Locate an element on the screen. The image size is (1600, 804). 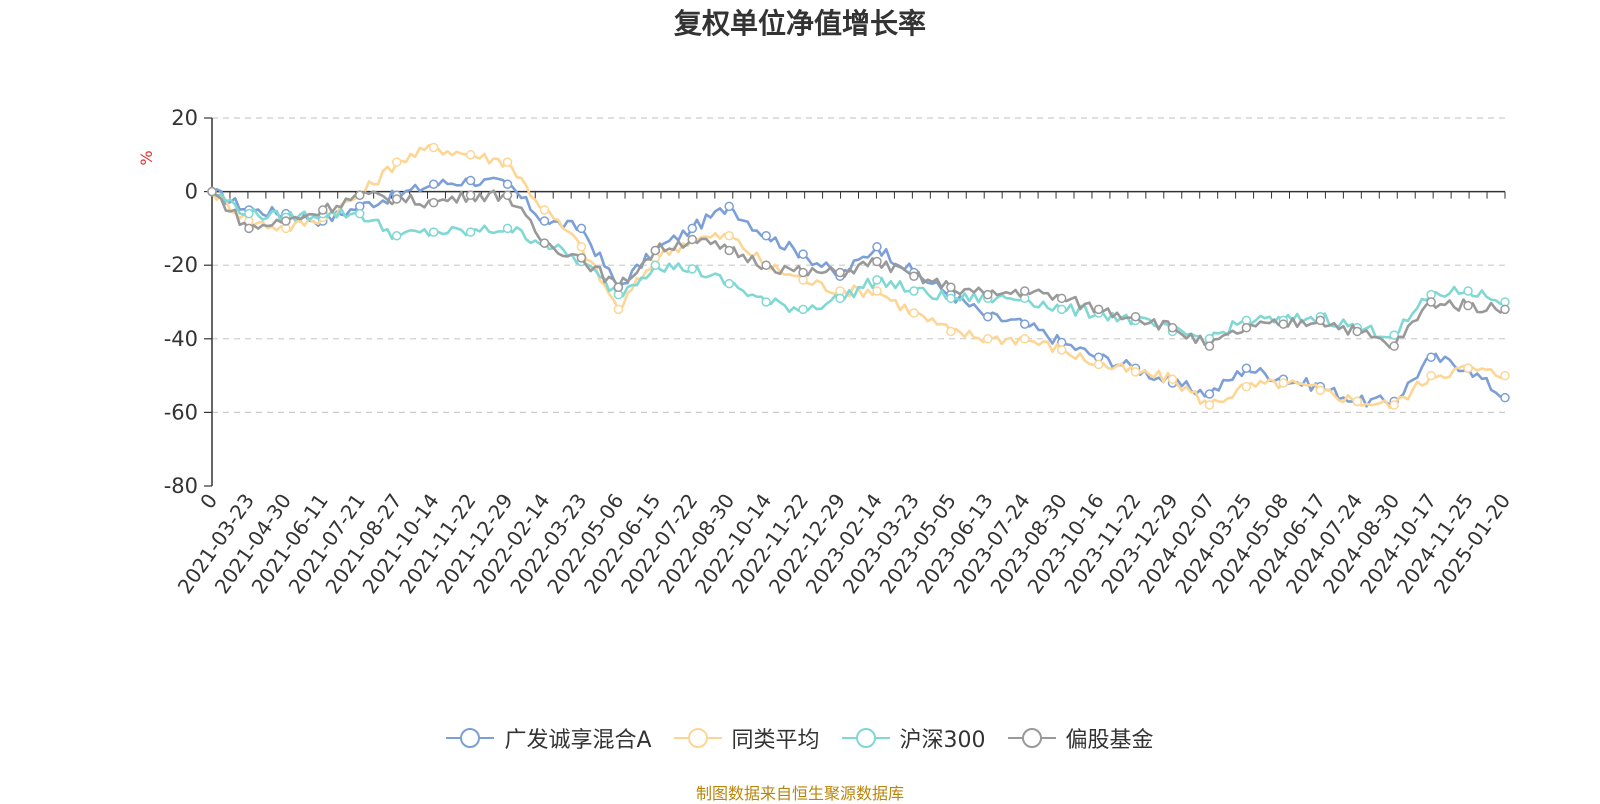
legend-item-3: 偏股基金 is located at coordinates (1080, 738).